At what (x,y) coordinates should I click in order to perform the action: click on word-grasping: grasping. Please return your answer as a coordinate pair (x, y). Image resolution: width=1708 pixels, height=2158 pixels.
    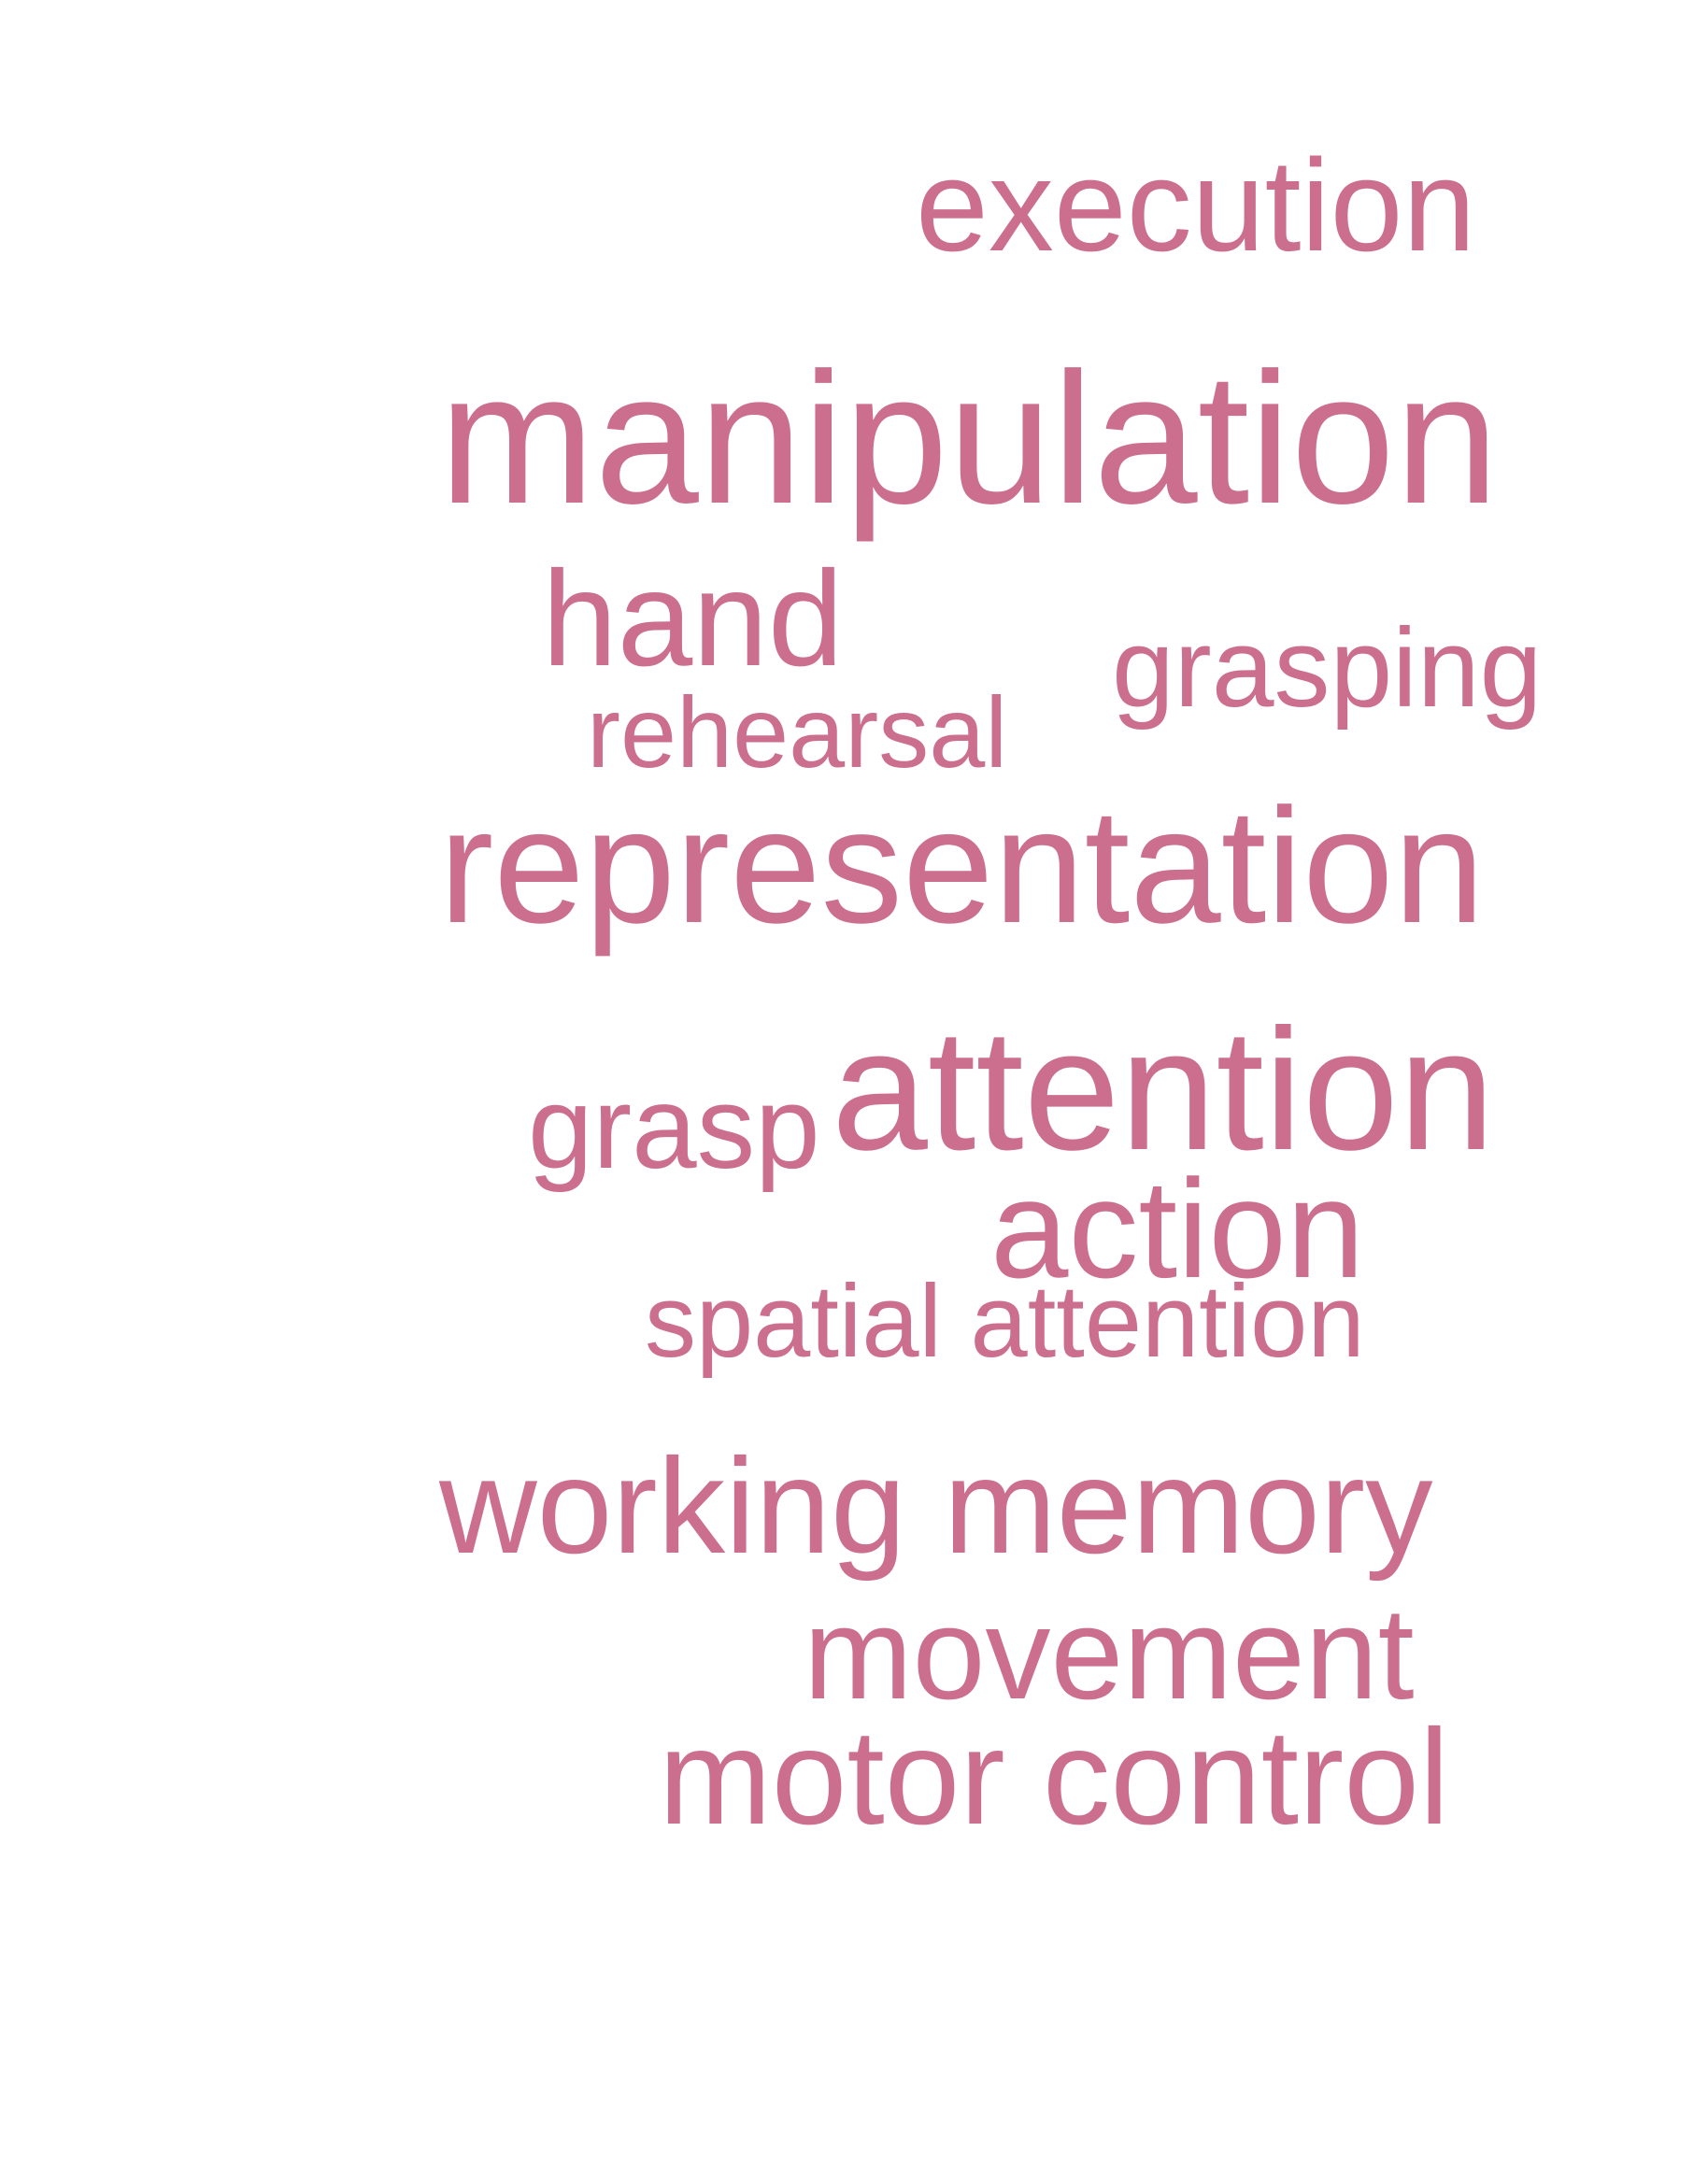
    Looking at the image, I should click on (1328, 668).